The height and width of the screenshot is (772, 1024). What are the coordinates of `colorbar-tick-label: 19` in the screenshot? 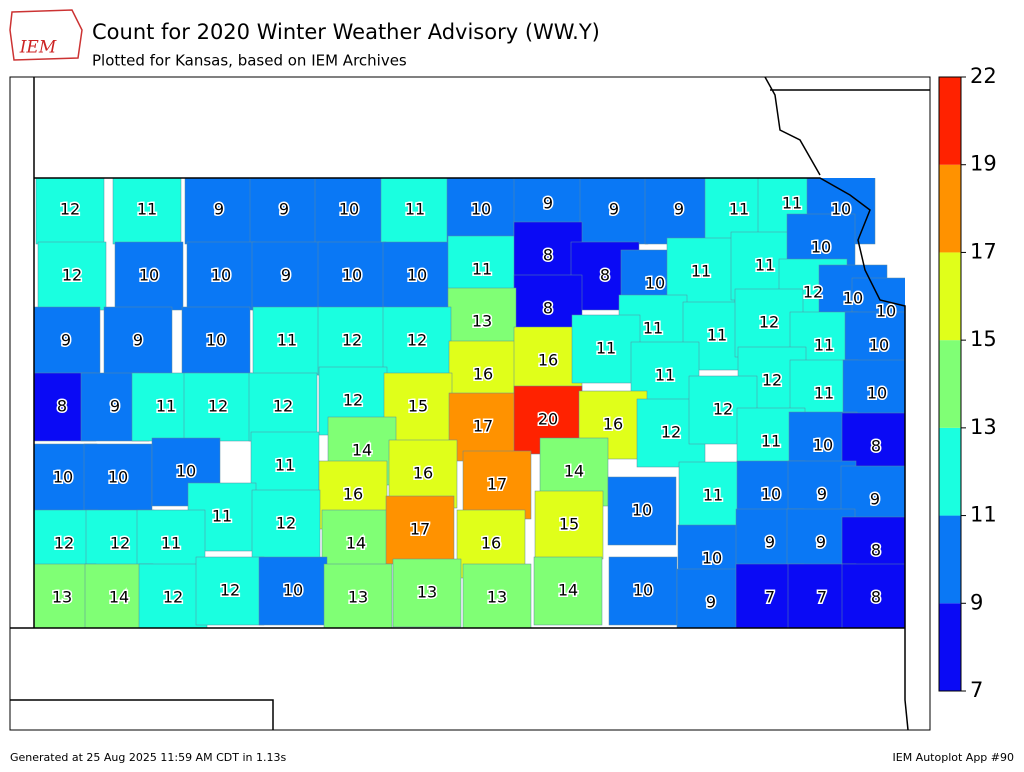 It's located at (983, 164).